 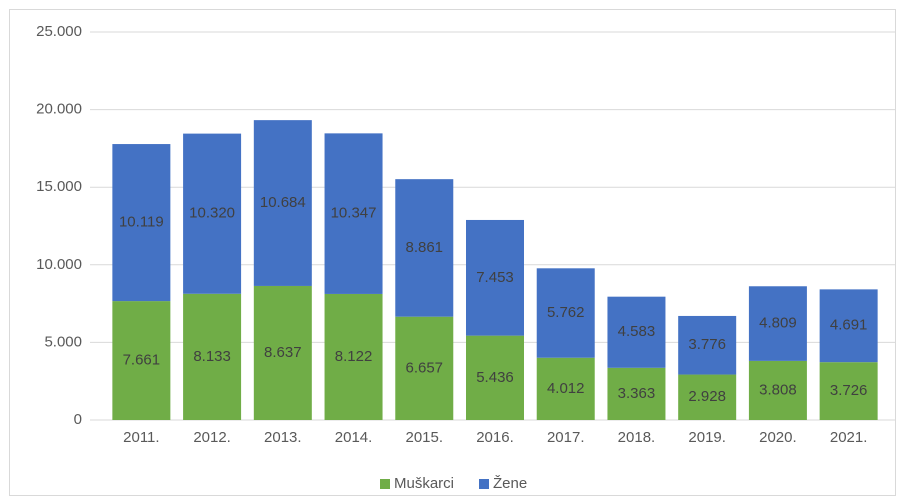 I want to click on data-label: 2.928, so click(x=707, y=396).